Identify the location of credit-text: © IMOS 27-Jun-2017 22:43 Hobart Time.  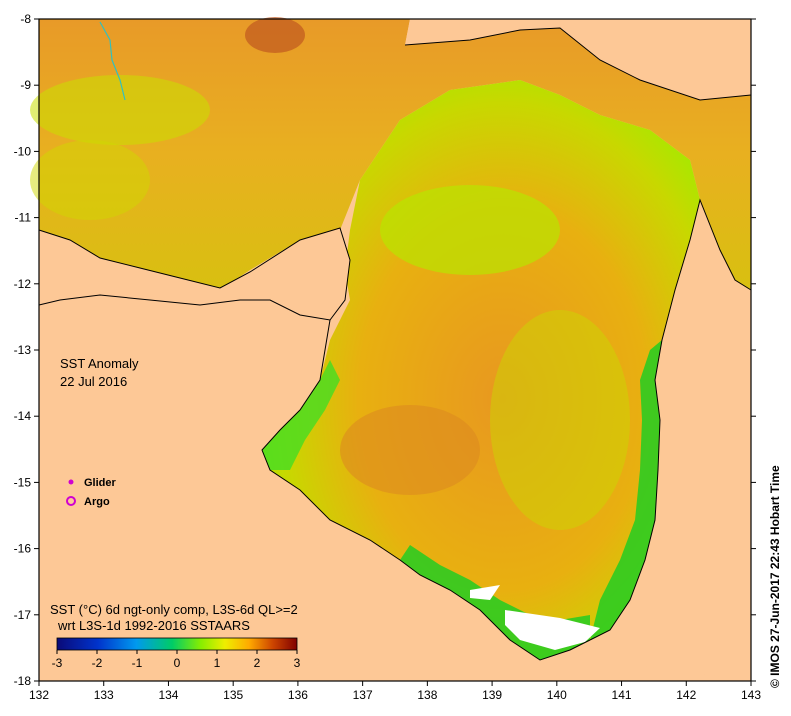
(775, 576).